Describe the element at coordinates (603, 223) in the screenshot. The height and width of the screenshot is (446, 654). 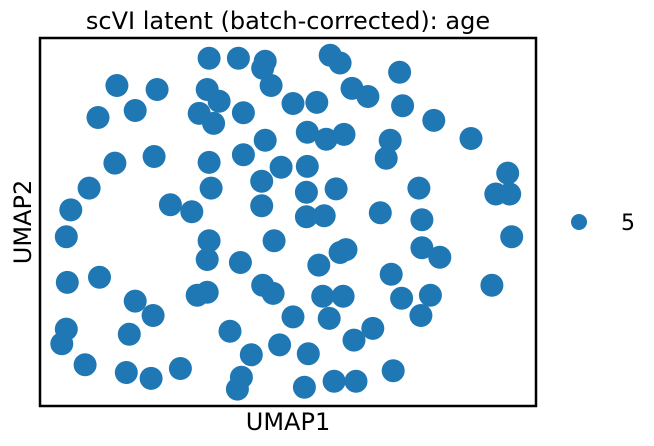
I see `legend: 5` at that location.